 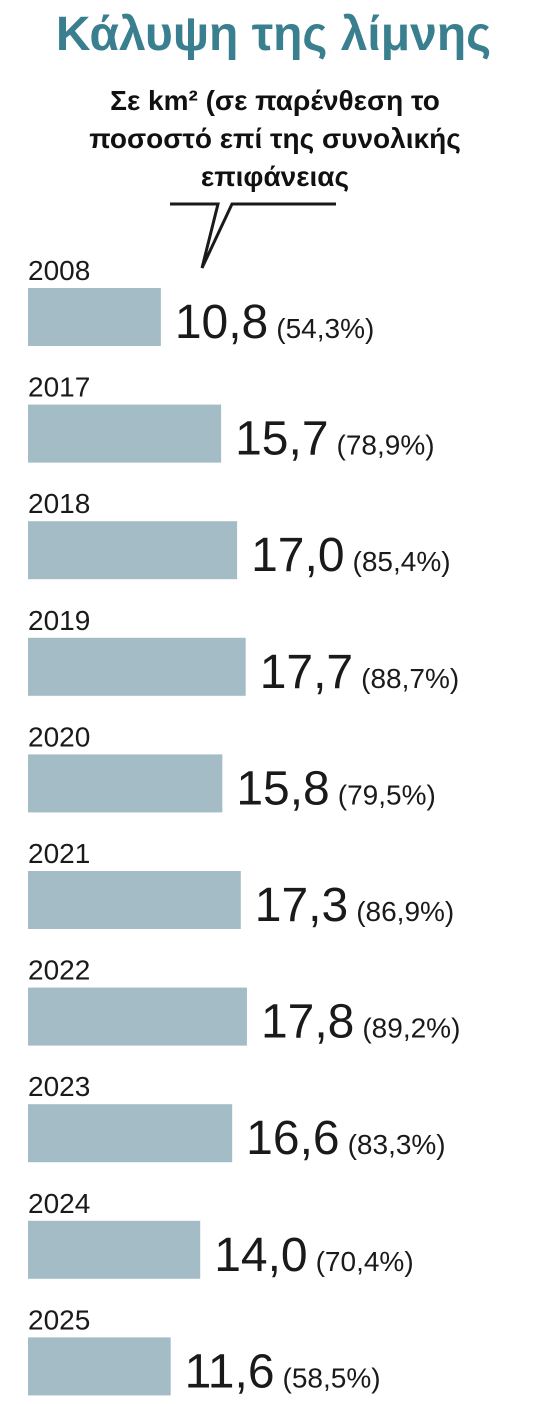 I want to click on value-label: 10,8, so click(x=221, y=322).